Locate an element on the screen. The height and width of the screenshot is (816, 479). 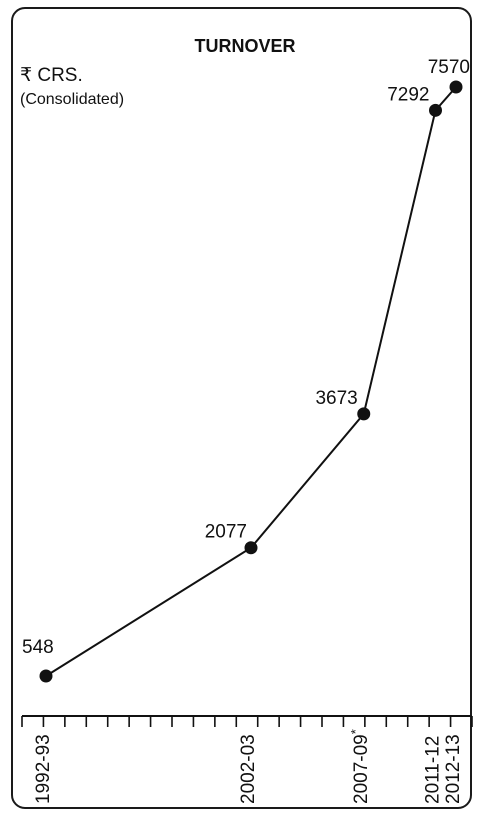
x-tick-label: 2007-09* is located at coordinates (360, 766).